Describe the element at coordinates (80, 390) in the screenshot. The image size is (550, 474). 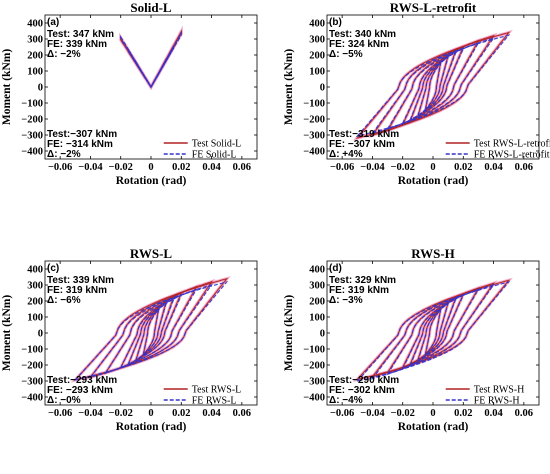
I see `annotation-bottom-line: FE: −293 kNm` at that location.